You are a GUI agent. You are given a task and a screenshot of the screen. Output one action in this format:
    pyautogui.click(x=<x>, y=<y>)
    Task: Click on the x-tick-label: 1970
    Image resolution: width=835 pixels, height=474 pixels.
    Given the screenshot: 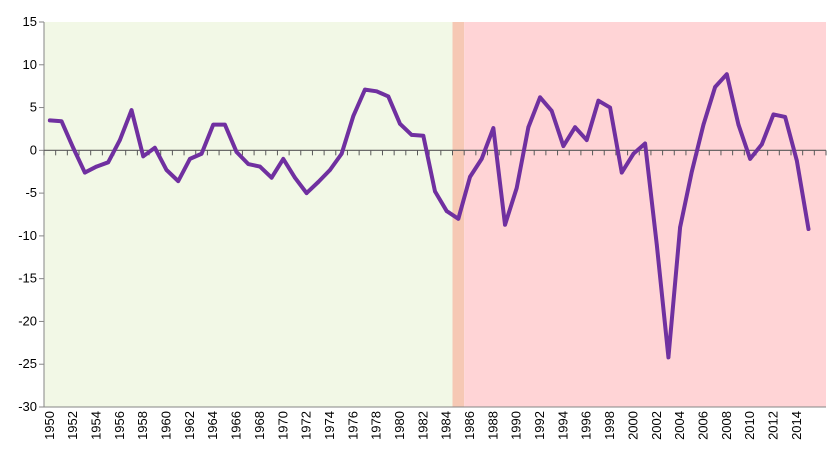 What is the action you would take?
    pyautogui.click(x=282, y=425)
    